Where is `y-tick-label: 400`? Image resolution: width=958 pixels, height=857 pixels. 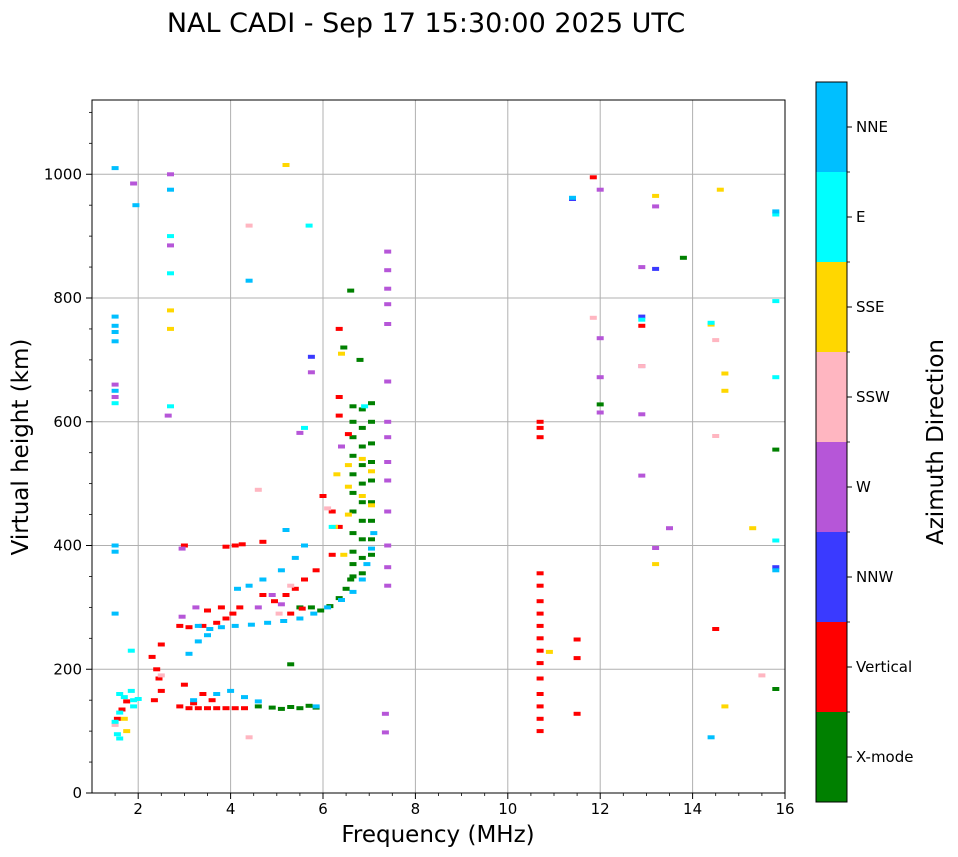
y-tick-label: 400 is located at coordinates (67, 546).